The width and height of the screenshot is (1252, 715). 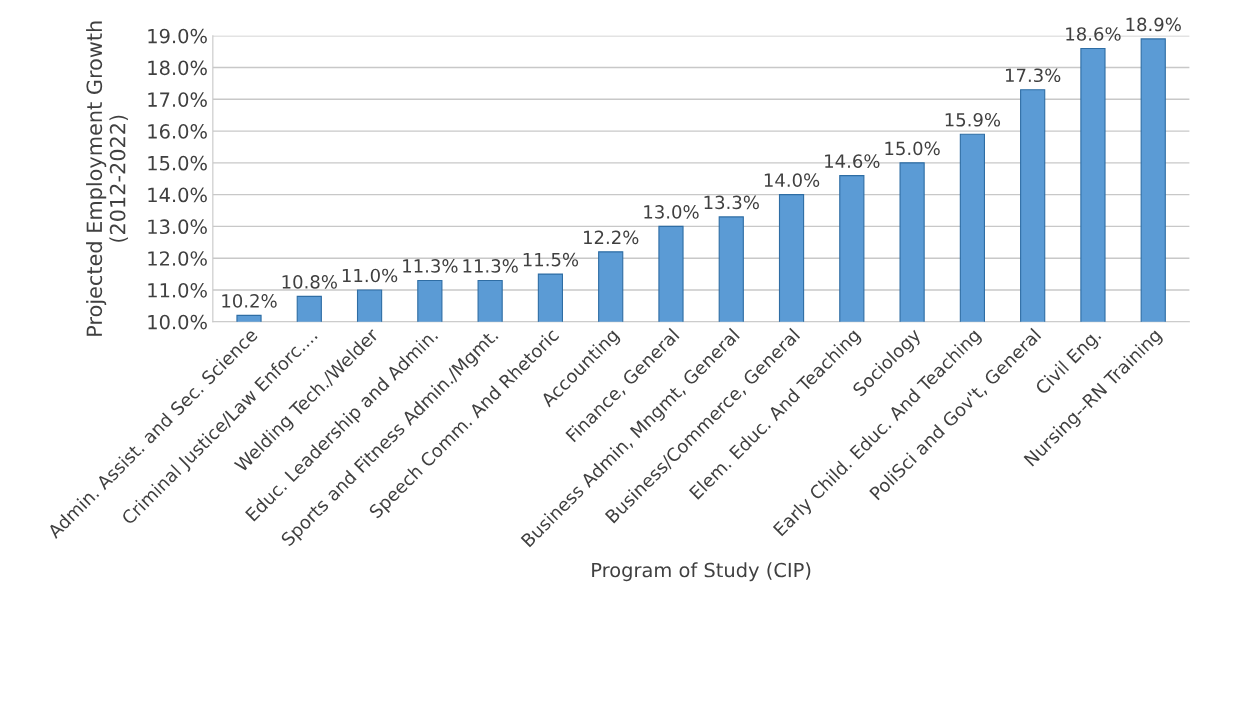 What do you see at coordinates (731, 202) in the screenshot?
I see `data-label: 13.3%` at bounding box center [731, 202].